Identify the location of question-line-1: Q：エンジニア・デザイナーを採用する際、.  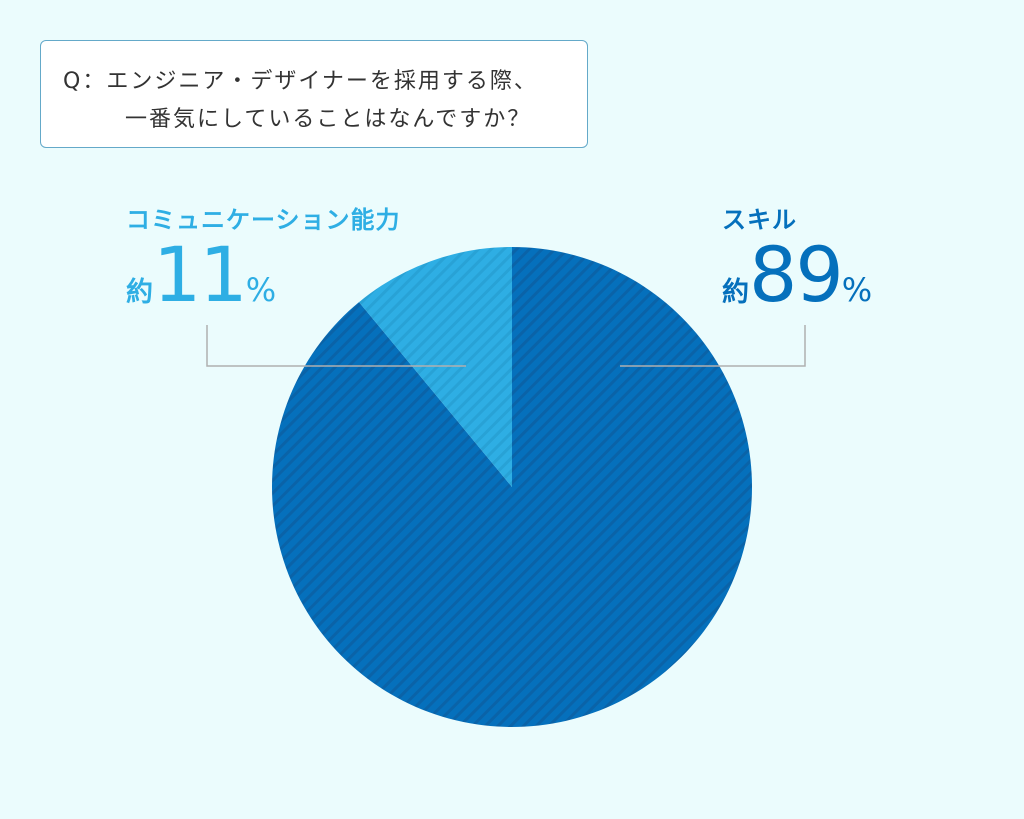
(300, 81).